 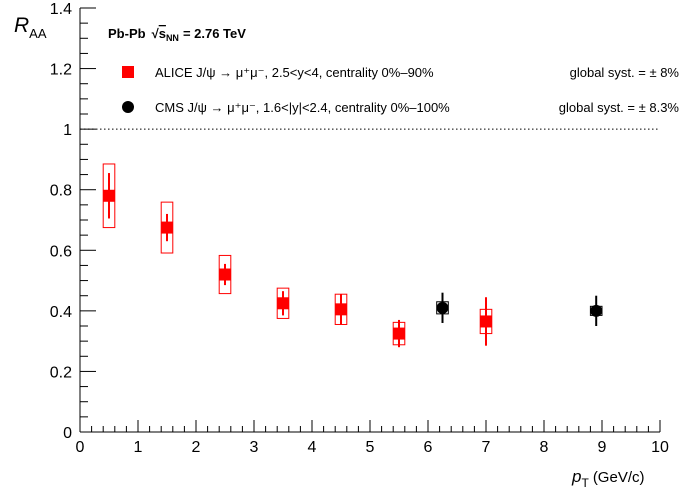 I want to click on x-tick-label: 9, so click(x=602, y=447).